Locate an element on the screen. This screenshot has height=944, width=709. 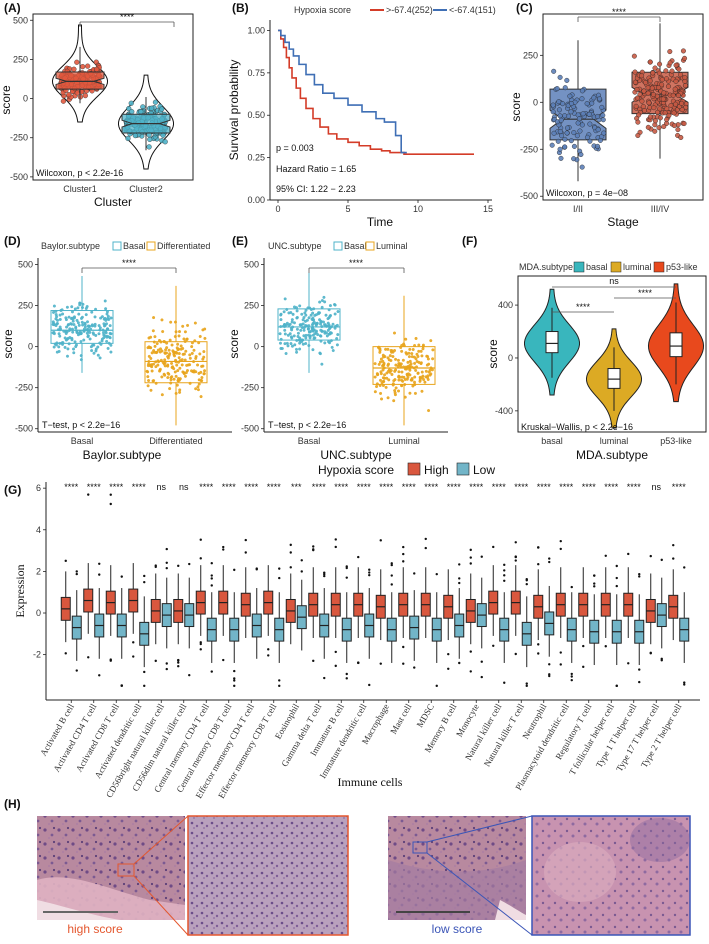
panel-d-ytick-label: -250 is located at coordinates (24, 388).